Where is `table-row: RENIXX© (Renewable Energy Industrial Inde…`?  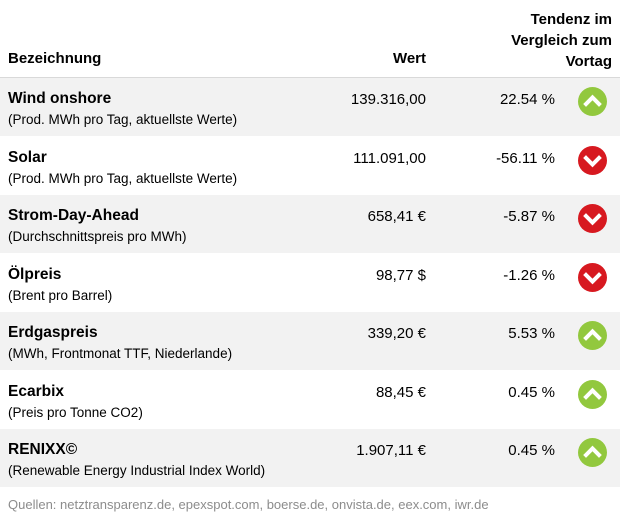
table-row: RENIXX© (Renewable Energy Industrial Inde… is located at coordinates (310, 458).